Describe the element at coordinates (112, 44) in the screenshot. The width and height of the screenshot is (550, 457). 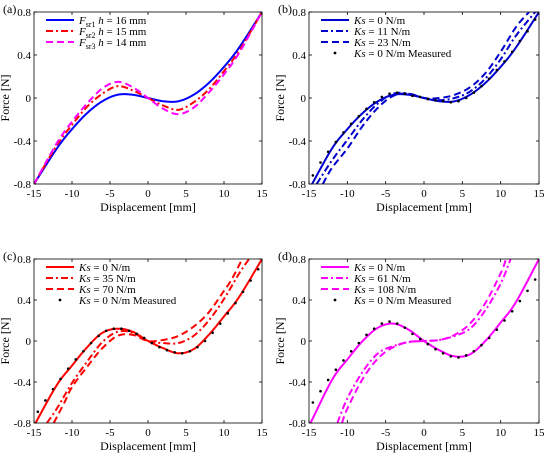
I see `legend-entry: Fsr3 h = 14 mm` at that location.